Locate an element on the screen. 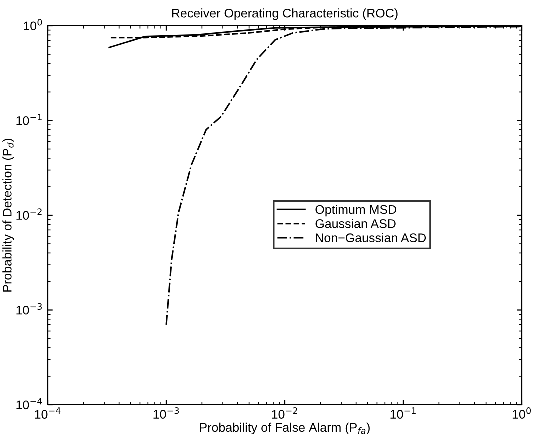 This screenshot has height=440, width=537. y-tick-label: 10$^{−4}$ is located at coordinates (29, 404).